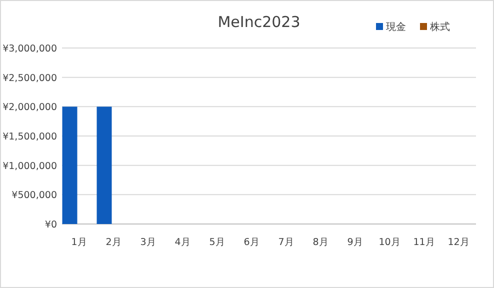  I want to click on x-tick-label: 8月, so click(320, 242).